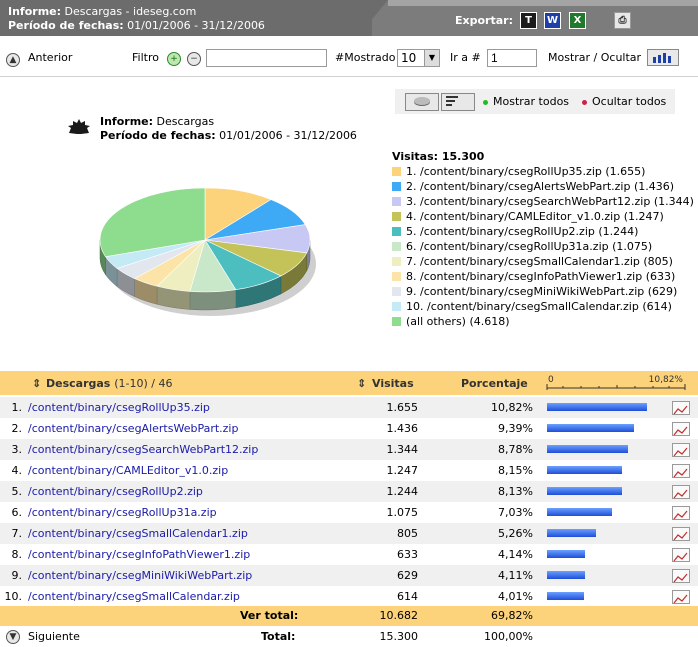 The height and width of the screenshot is (647, 698). Describe the element at coordinates (494, 383) in the screenshot. I see `col-header-percentage: Porcentaje` at that location.